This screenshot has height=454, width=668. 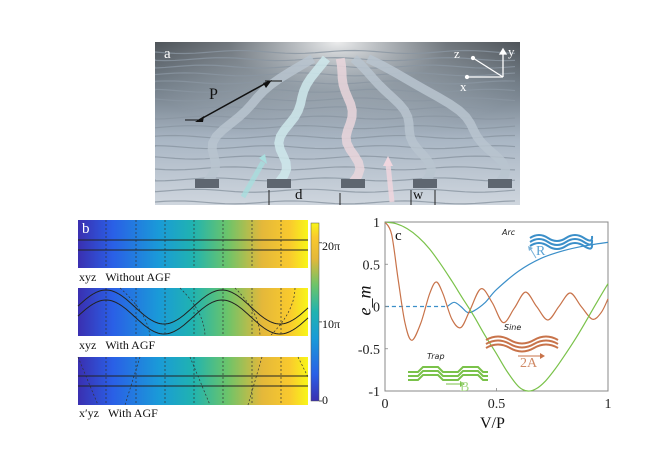 I want to click on y-tick-label: 1, so click(x=376, y=223).